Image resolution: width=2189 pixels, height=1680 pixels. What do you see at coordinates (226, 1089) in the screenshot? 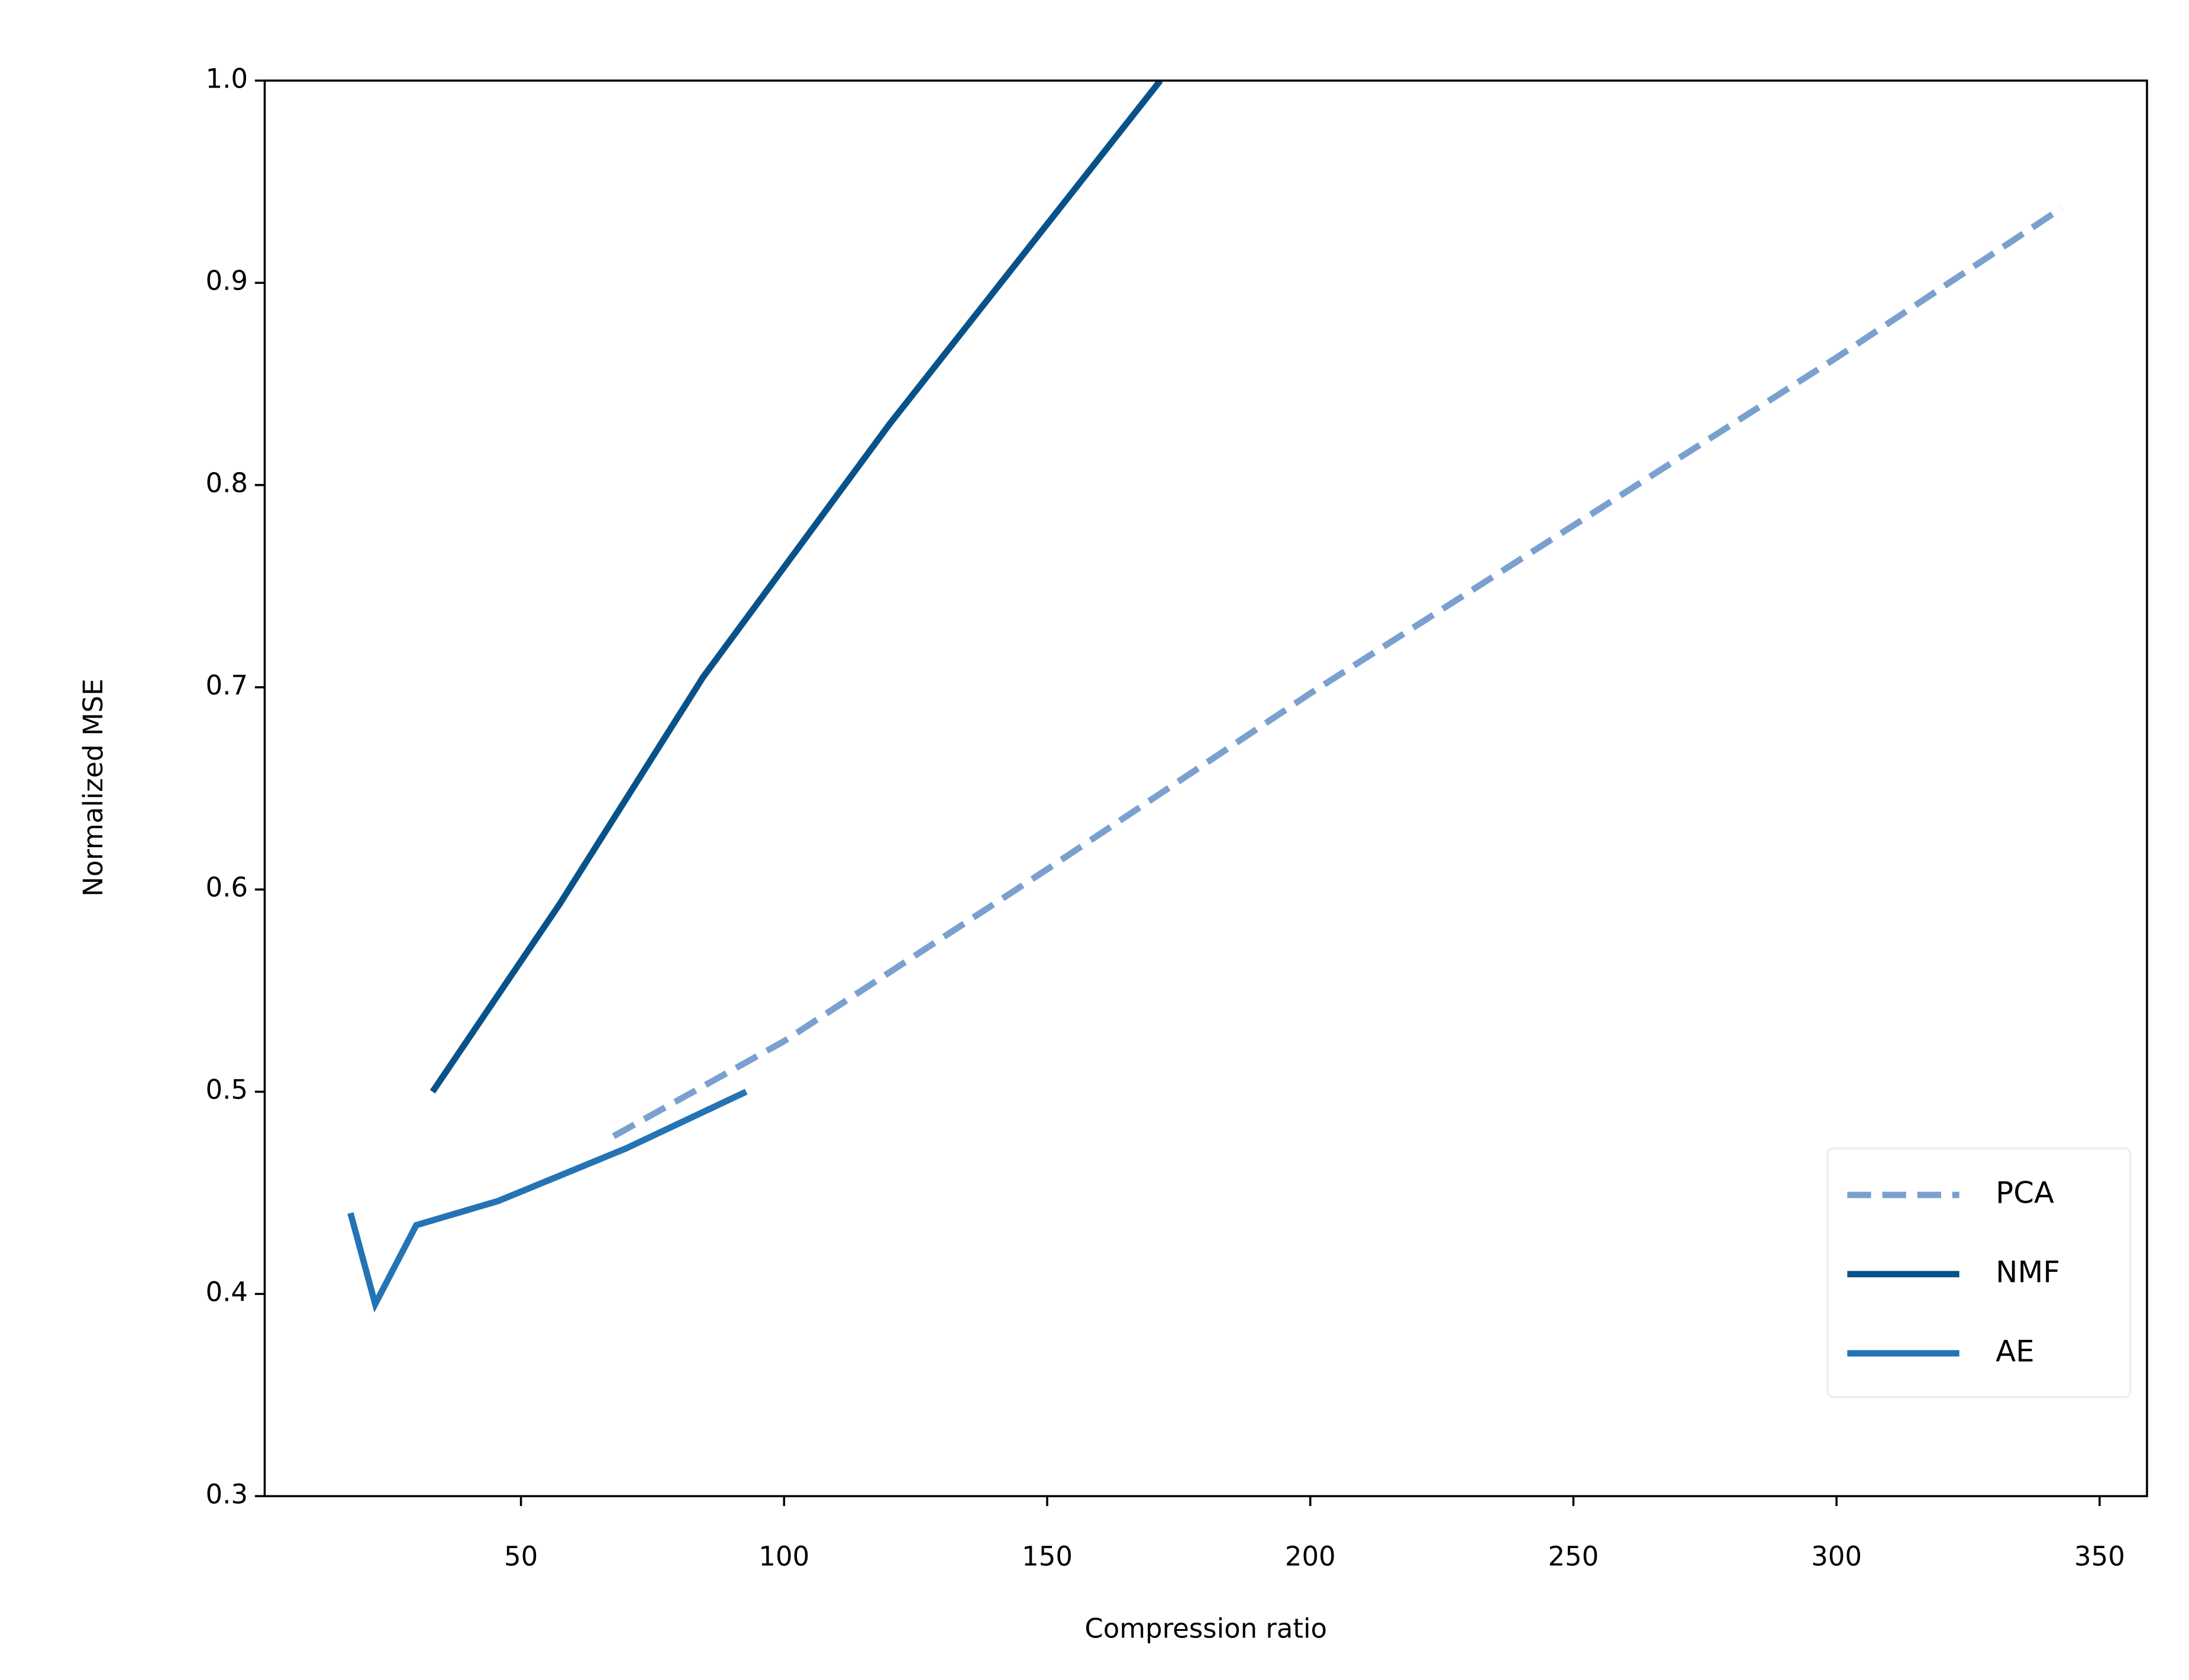
I see `y-tick-label: 0.5` at bounding box center [226, 1089].